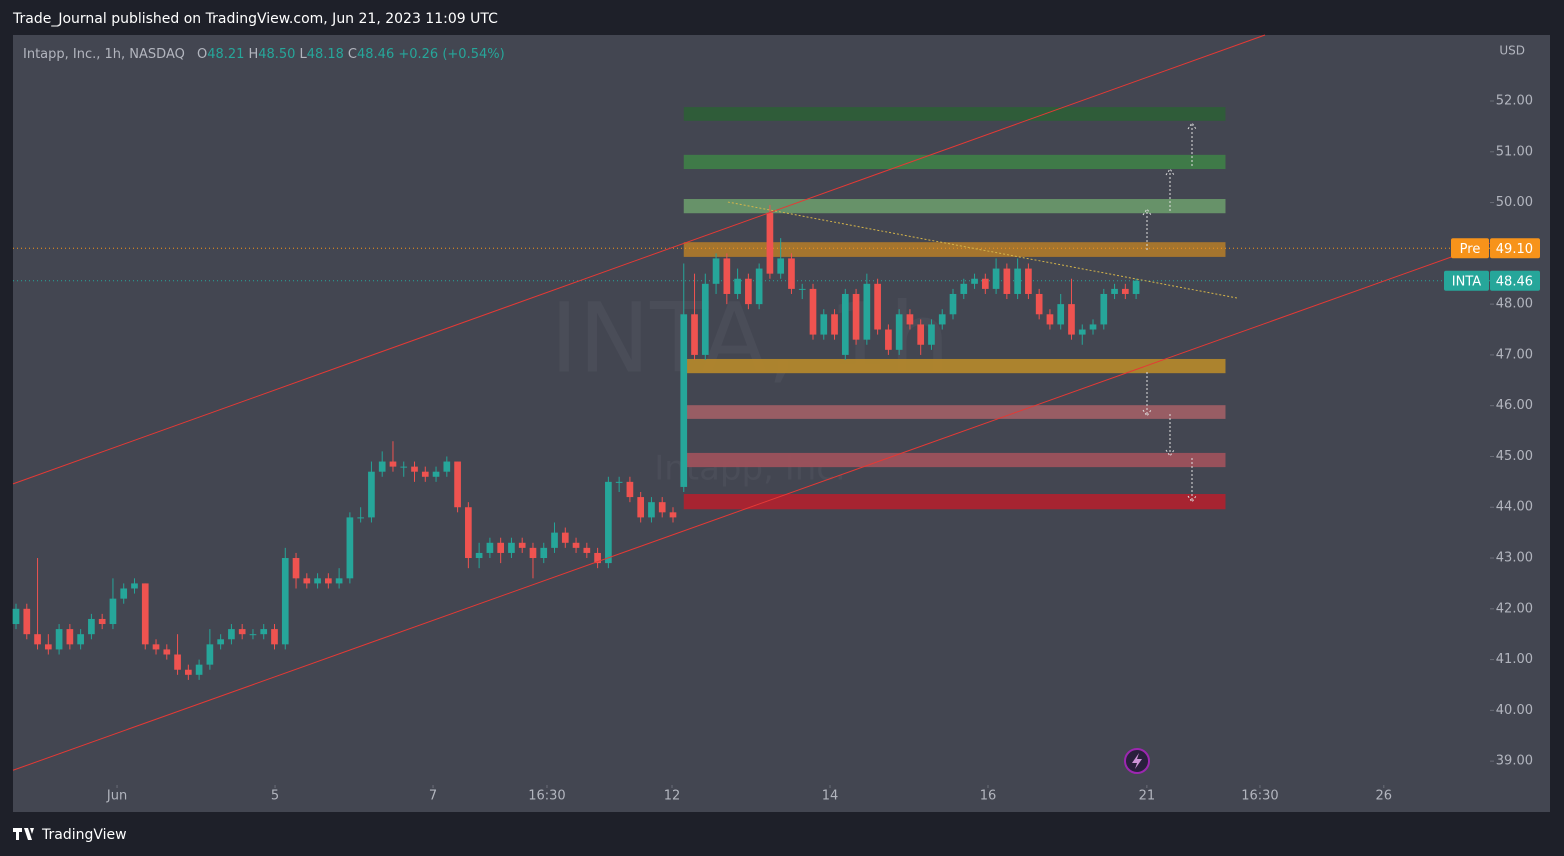 The width and height of the screenshot is (1564, 856). I want to click on currency: USD, so click(1512, 51).